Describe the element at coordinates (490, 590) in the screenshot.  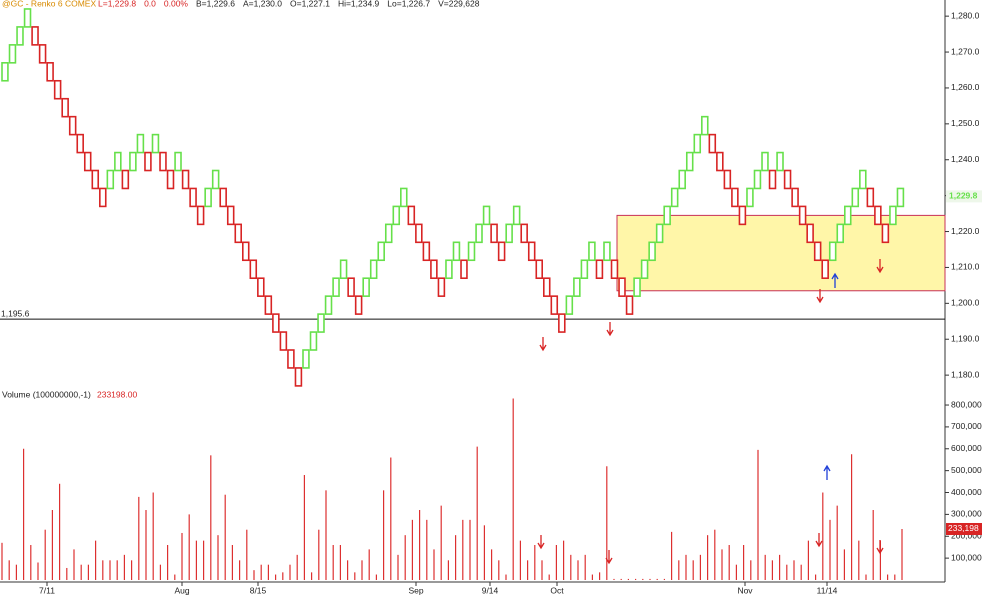
I see `x-tick-label: 9/14` at that location.